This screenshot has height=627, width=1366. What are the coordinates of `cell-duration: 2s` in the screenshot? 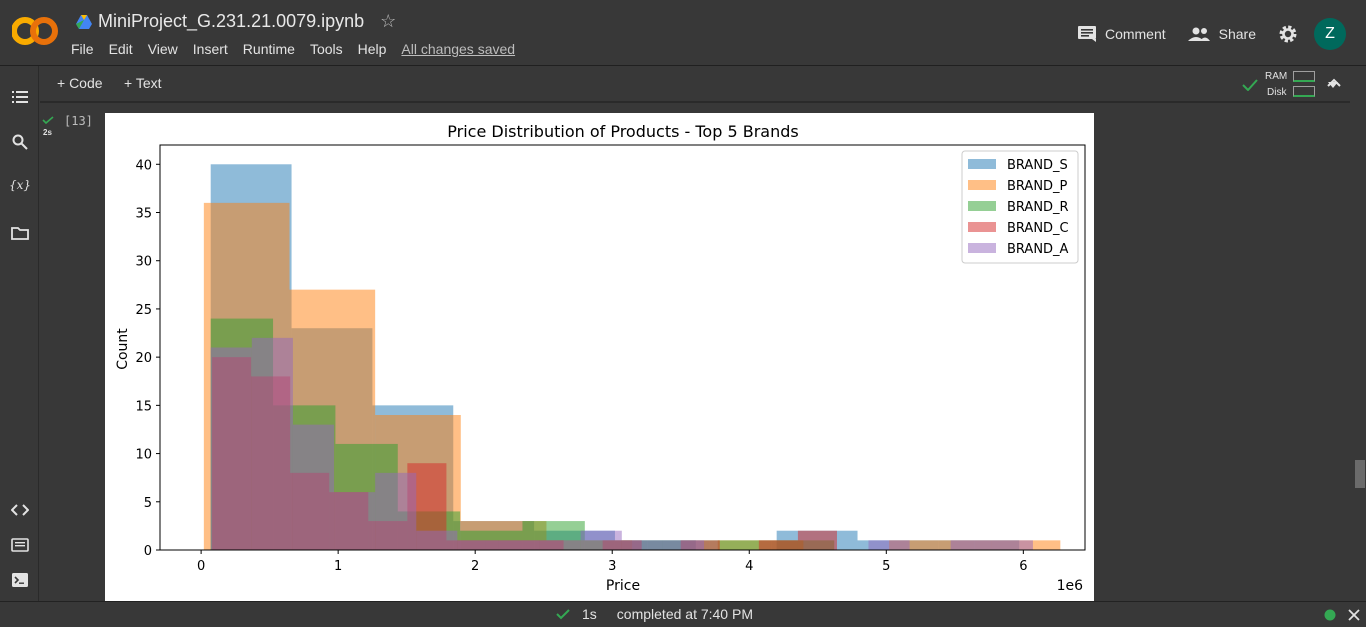 It's located at (47, 132).